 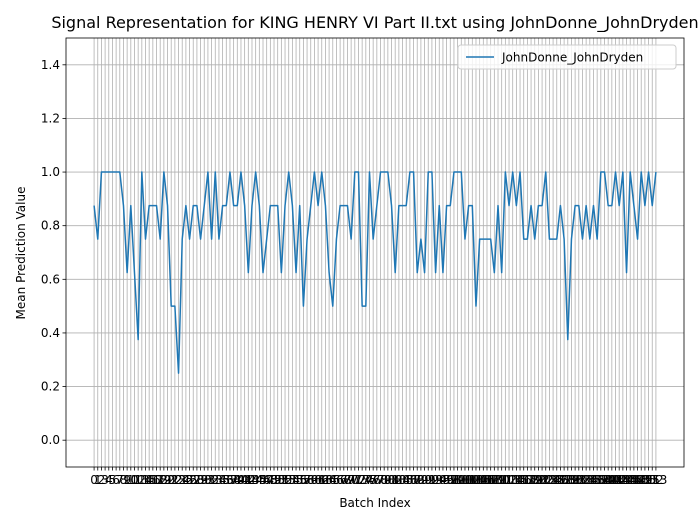 What do you see at coordinates (457, 480) in the screenshot?
I see `x-tick-label: 99` at bounding box center [457, 480].